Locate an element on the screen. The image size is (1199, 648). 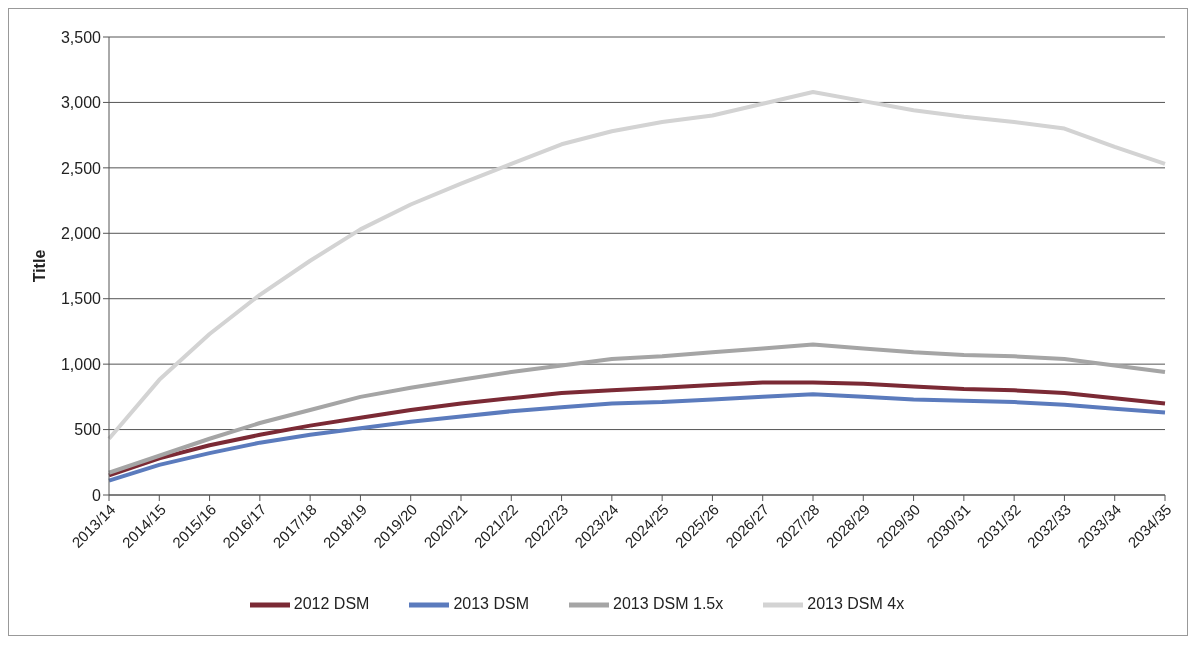
y-tick-label: 2,000 is located at coordinates (81, 233).